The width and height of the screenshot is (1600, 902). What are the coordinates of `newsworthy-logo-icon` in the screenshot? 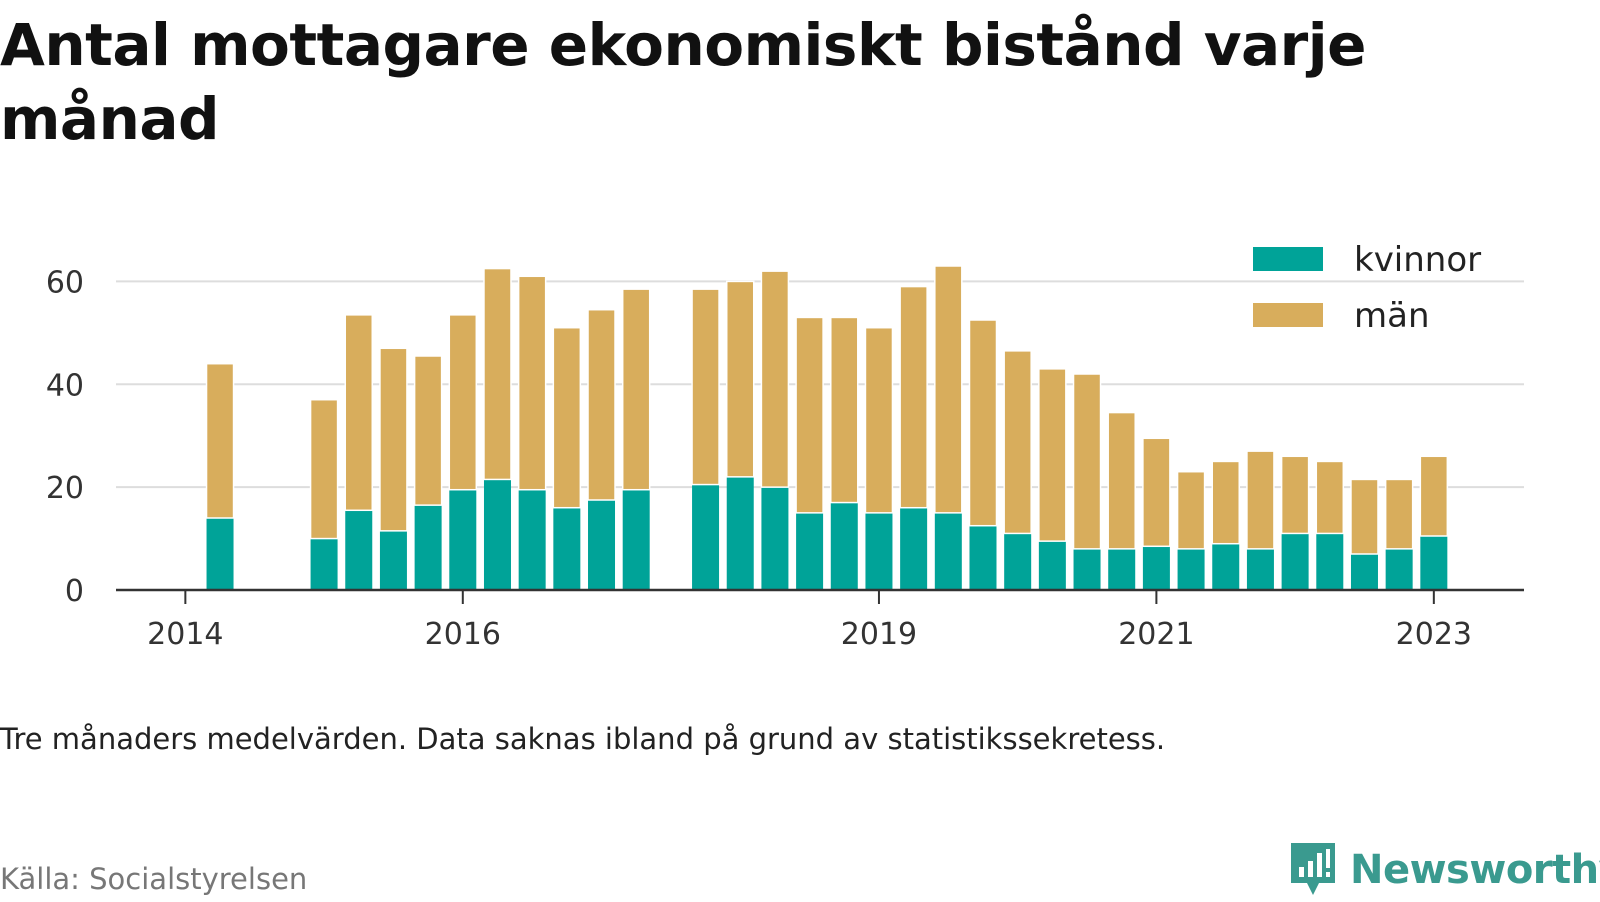 It's located at (1313, 869).